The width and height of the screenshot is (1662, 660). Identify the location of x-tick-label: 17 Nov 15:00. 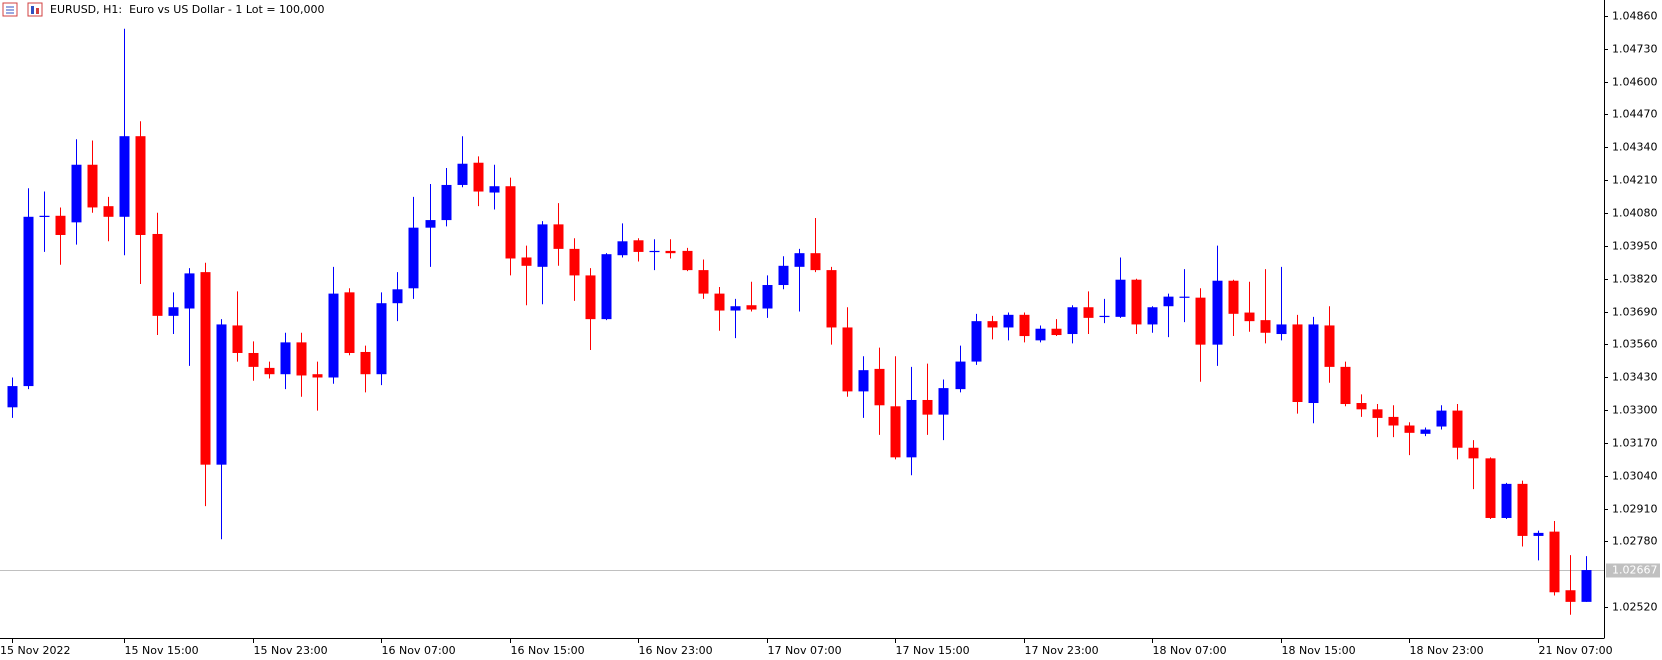
(933, 650).